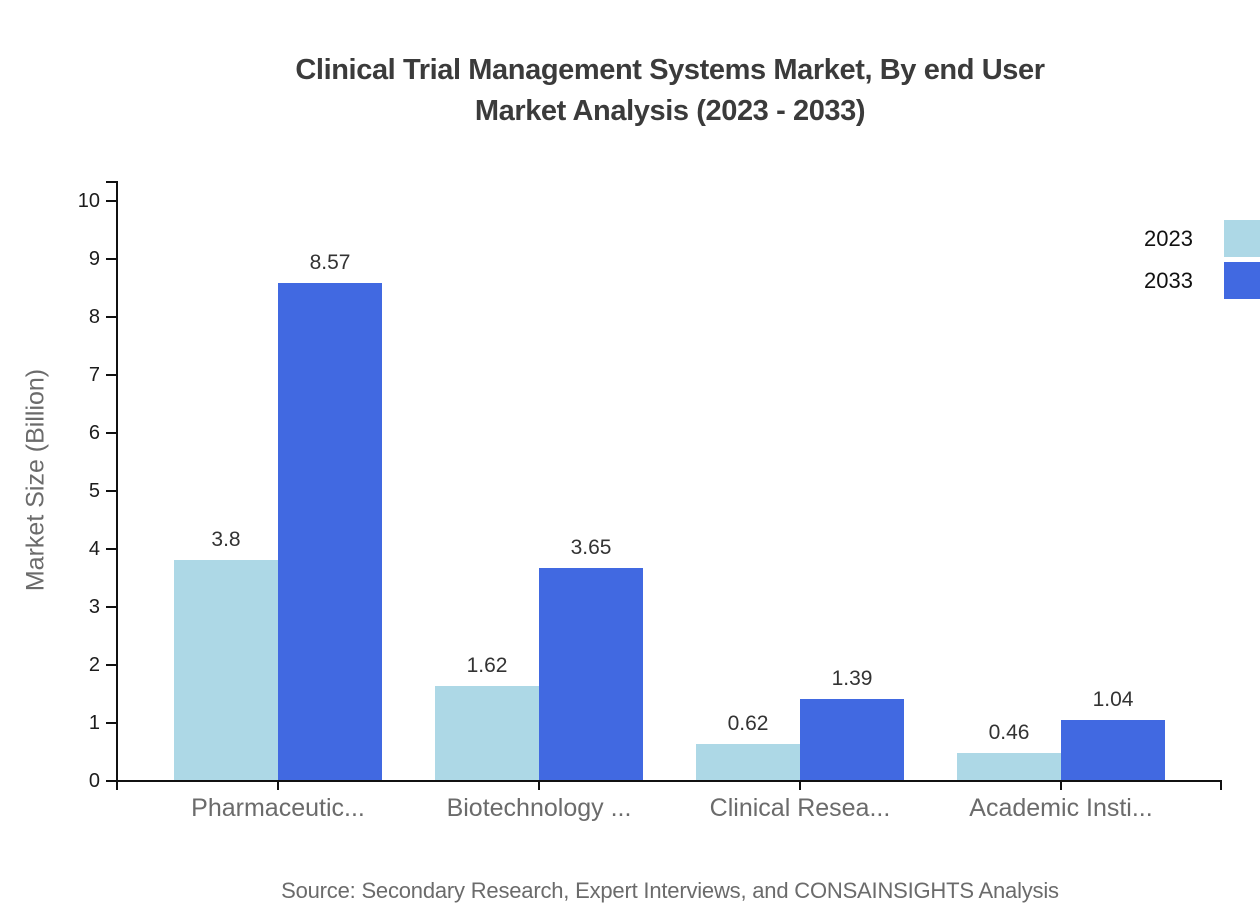  Describe the element at coordinates (117, 785) in the screenshot. I see `x-axis-left-end-tick` at that location.